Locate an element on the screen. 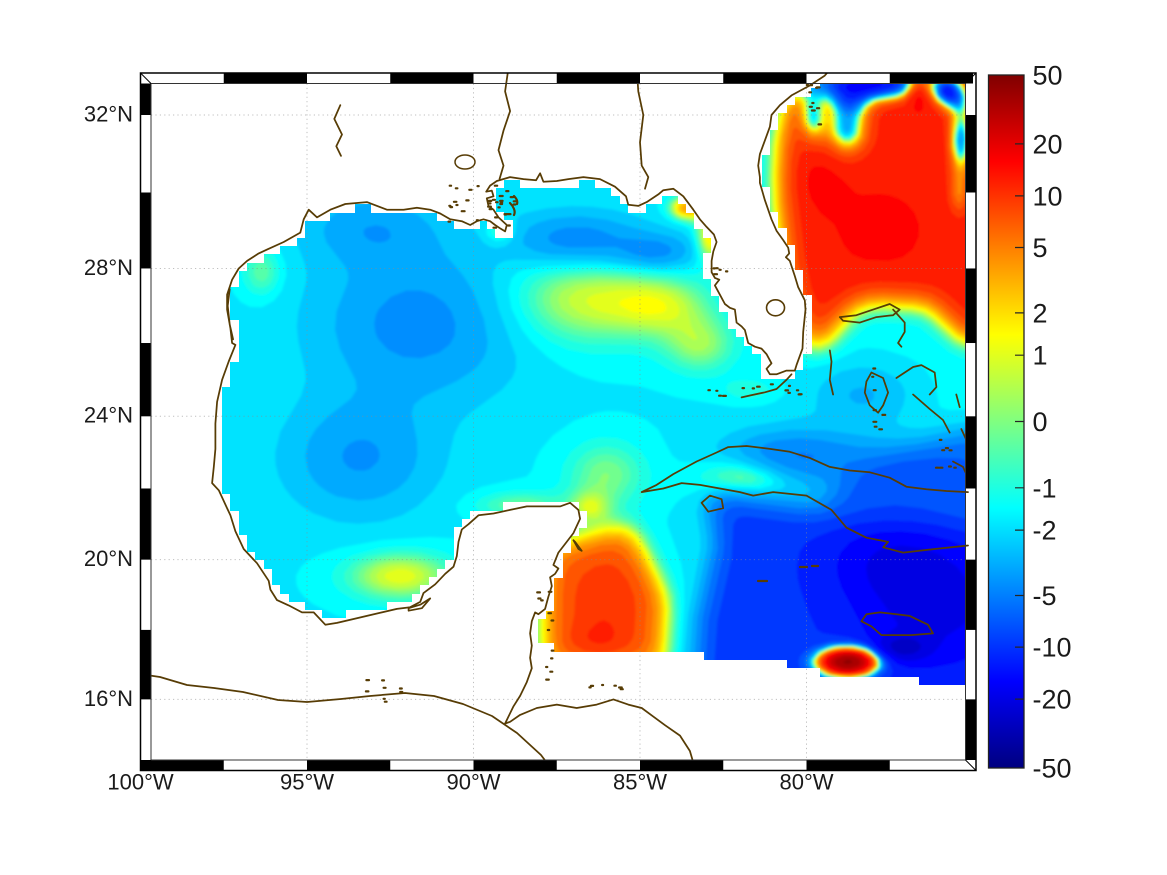 The width and height of the screenshot is (1167, 875). svg-text: 90°W is located at coordinates (473, 782).